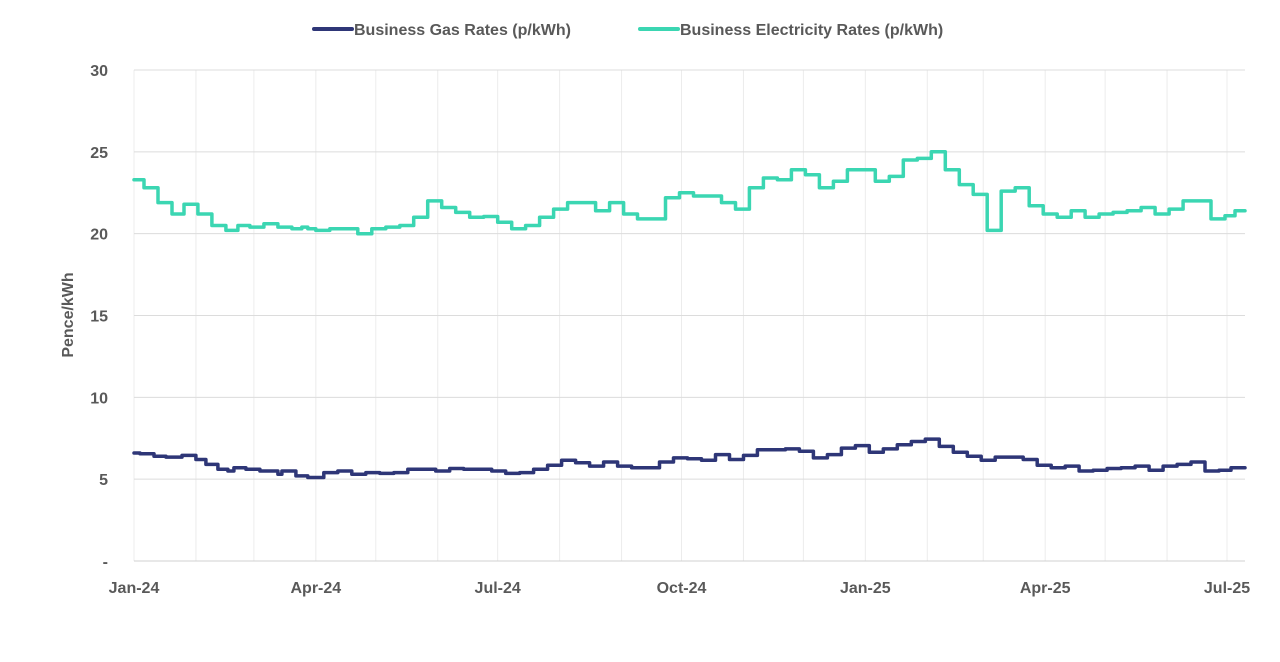  Describe the element at coordinates (811, 30) in the screenshot. I see `legend-label-electricity: Business Electricity Rates (p/kWh)` at that location.